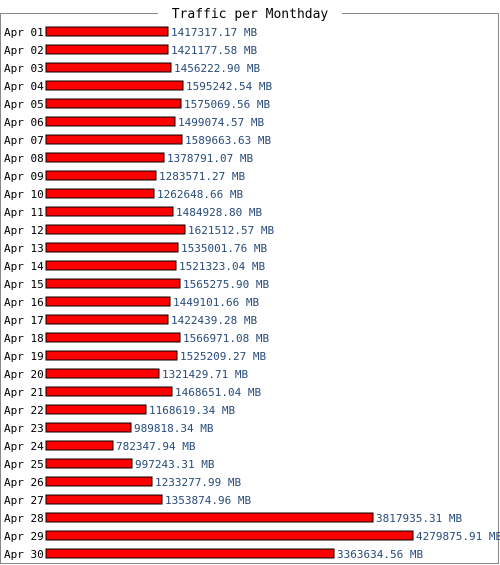 The height and width of the screenshot is (565, 500). What do you see at coordinates (214, 32) in the screenshot?
I see `bar-value-label: 1417317.17 MB` at bounding box center [214, 32].